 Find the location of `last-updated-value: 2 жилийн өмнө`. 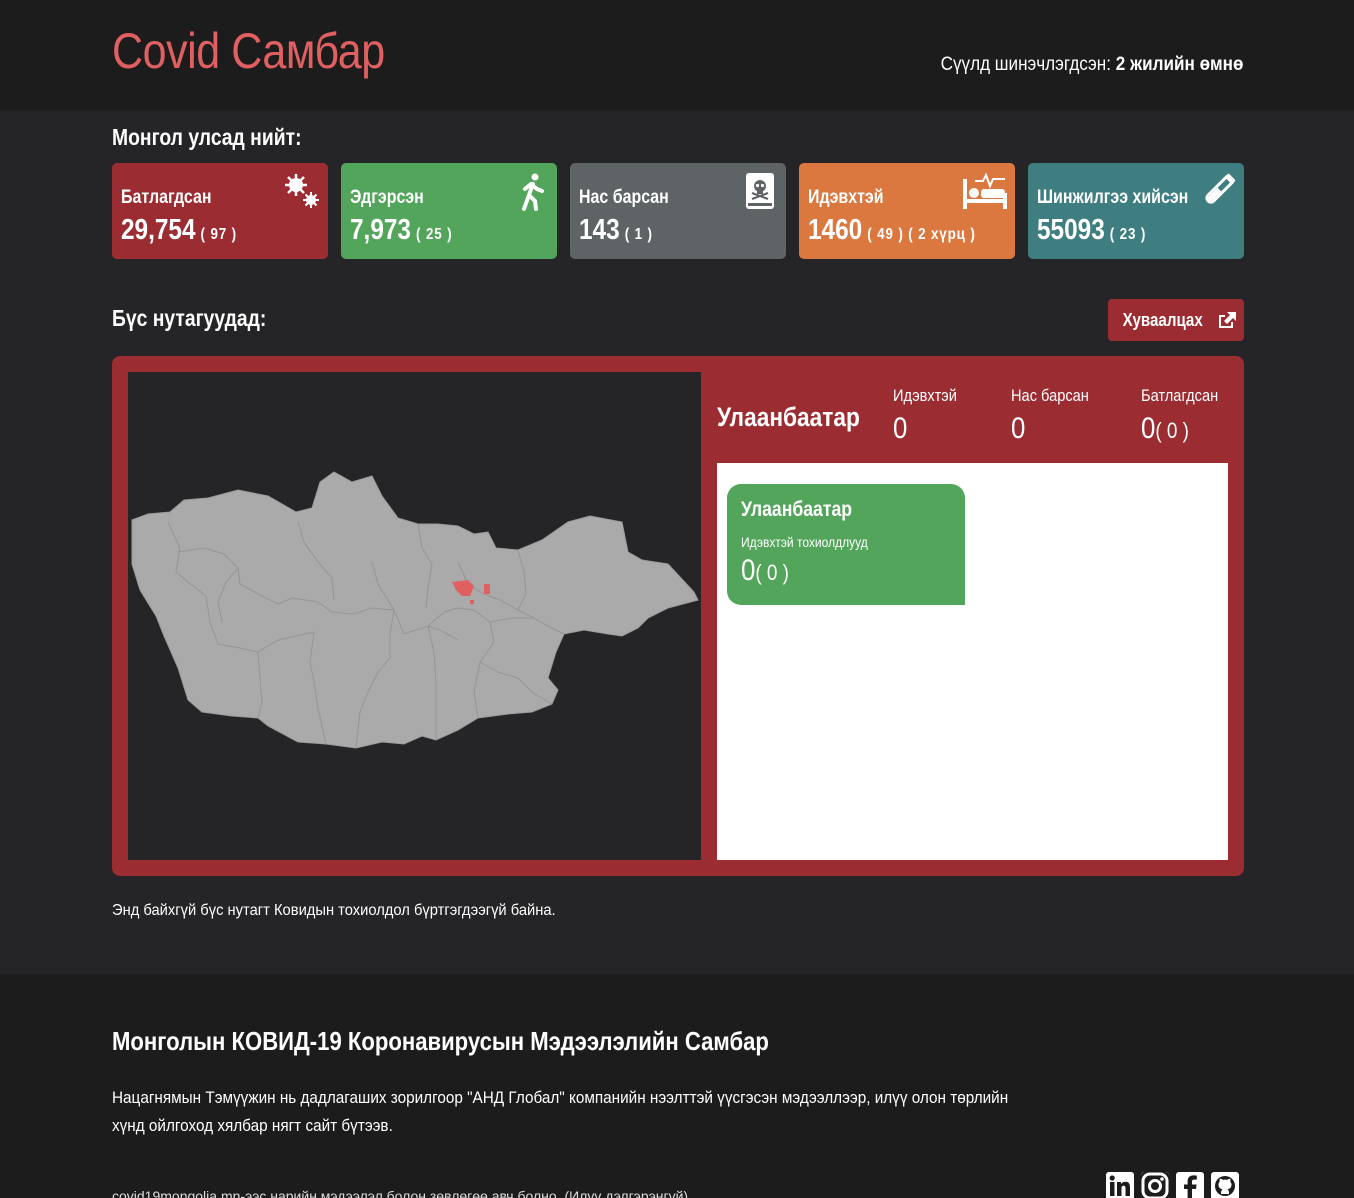

last-updated-value: 2 жилийн өмнө is located at coordinates (1179, 64).